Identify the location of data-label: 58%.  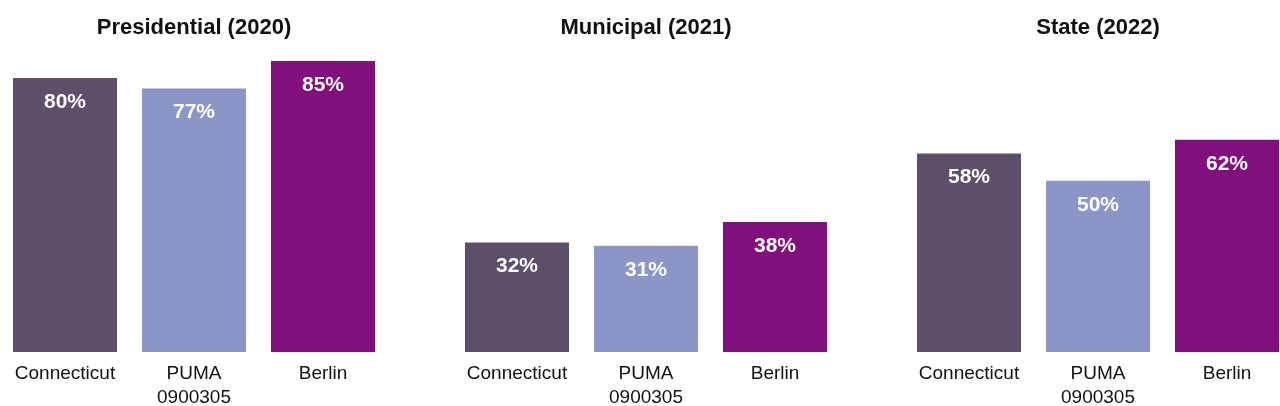
(969, 176).